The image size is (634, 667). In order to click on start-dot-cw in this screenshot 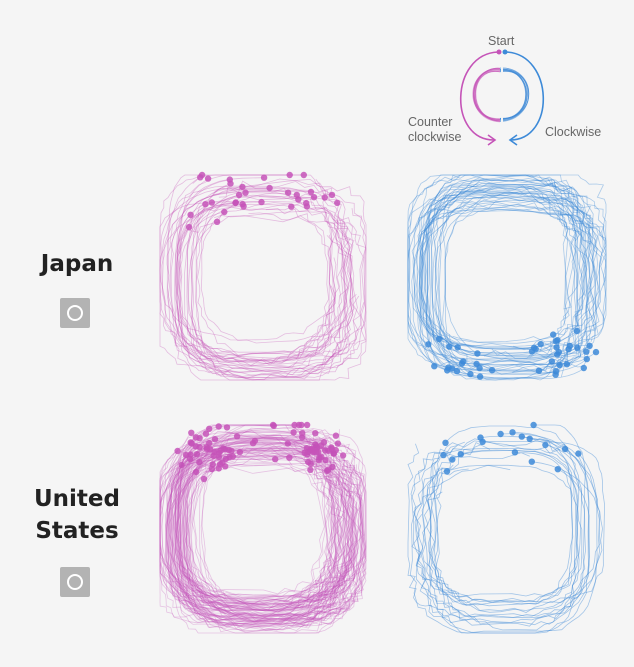, I will do `click(505, 52)`.